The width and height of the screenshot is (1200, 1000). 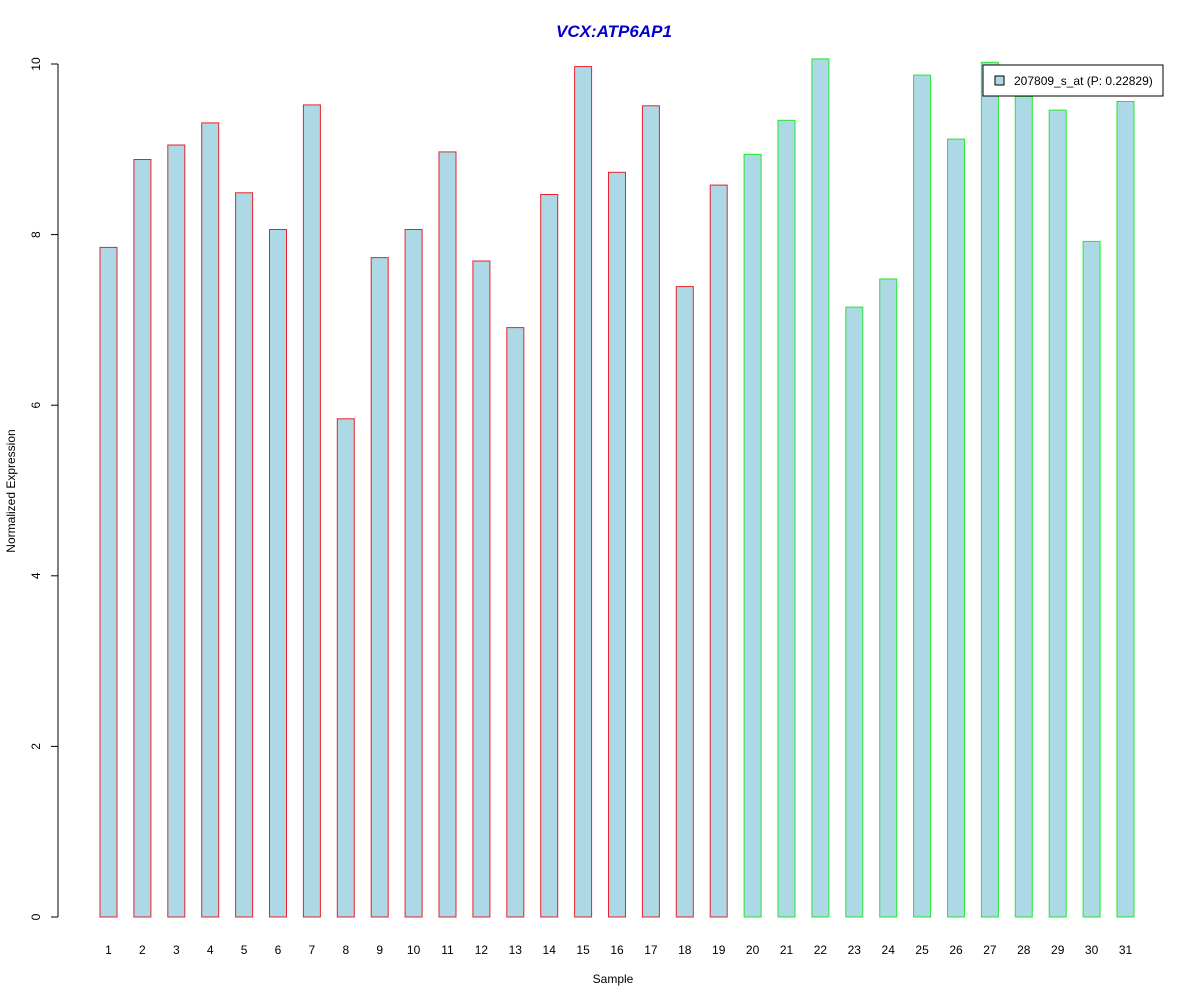 I want to click on x-tick-label: 17, so click(x=651, y=950).